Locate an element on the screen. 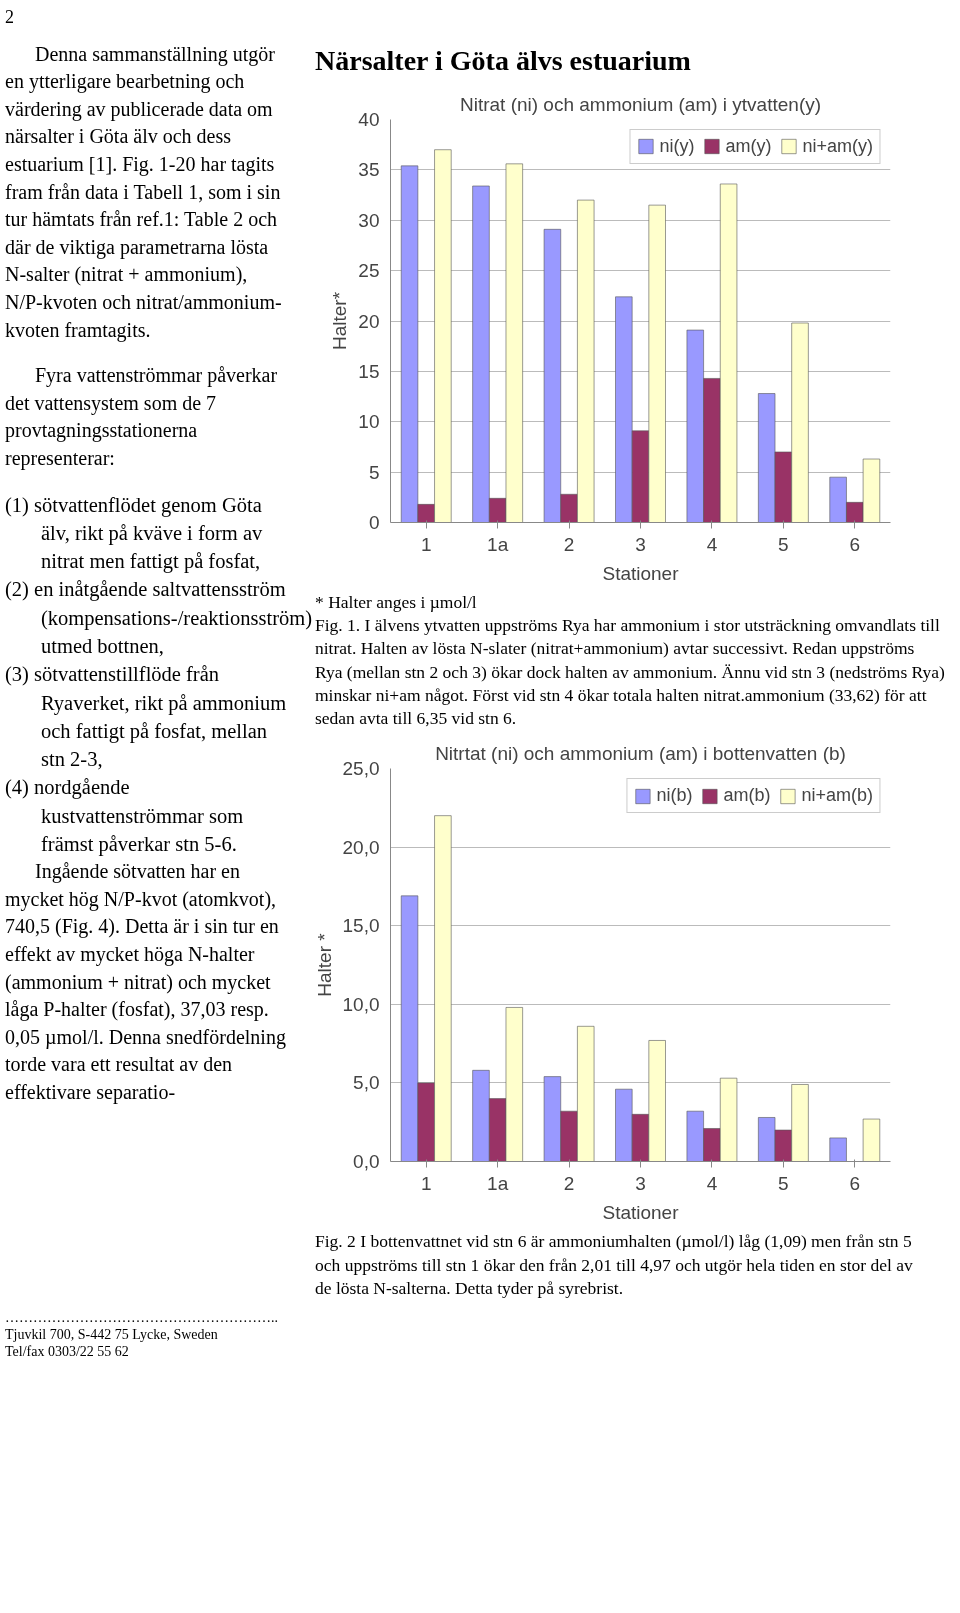 The height and width of the screenshot is (1613, 960). y-tick-label: 15 is located at coordinates (369, 371).